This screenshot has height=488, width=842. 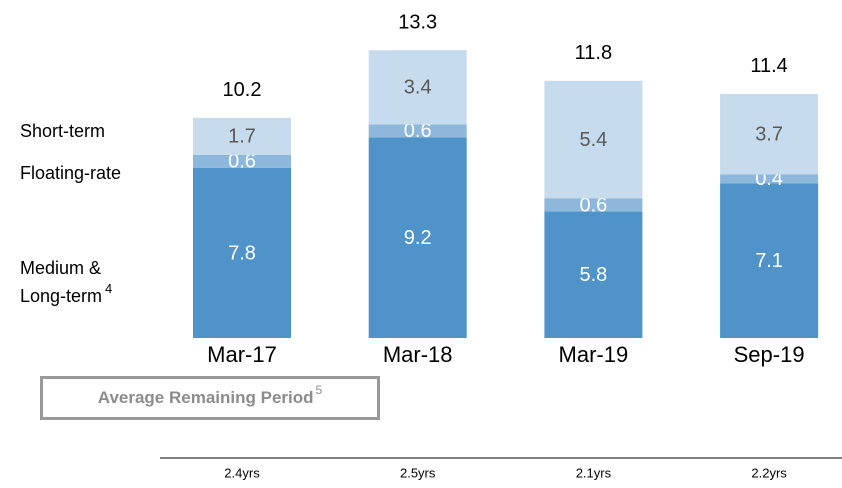 I want to click on box-note: 5, so click(x=319, y=390).